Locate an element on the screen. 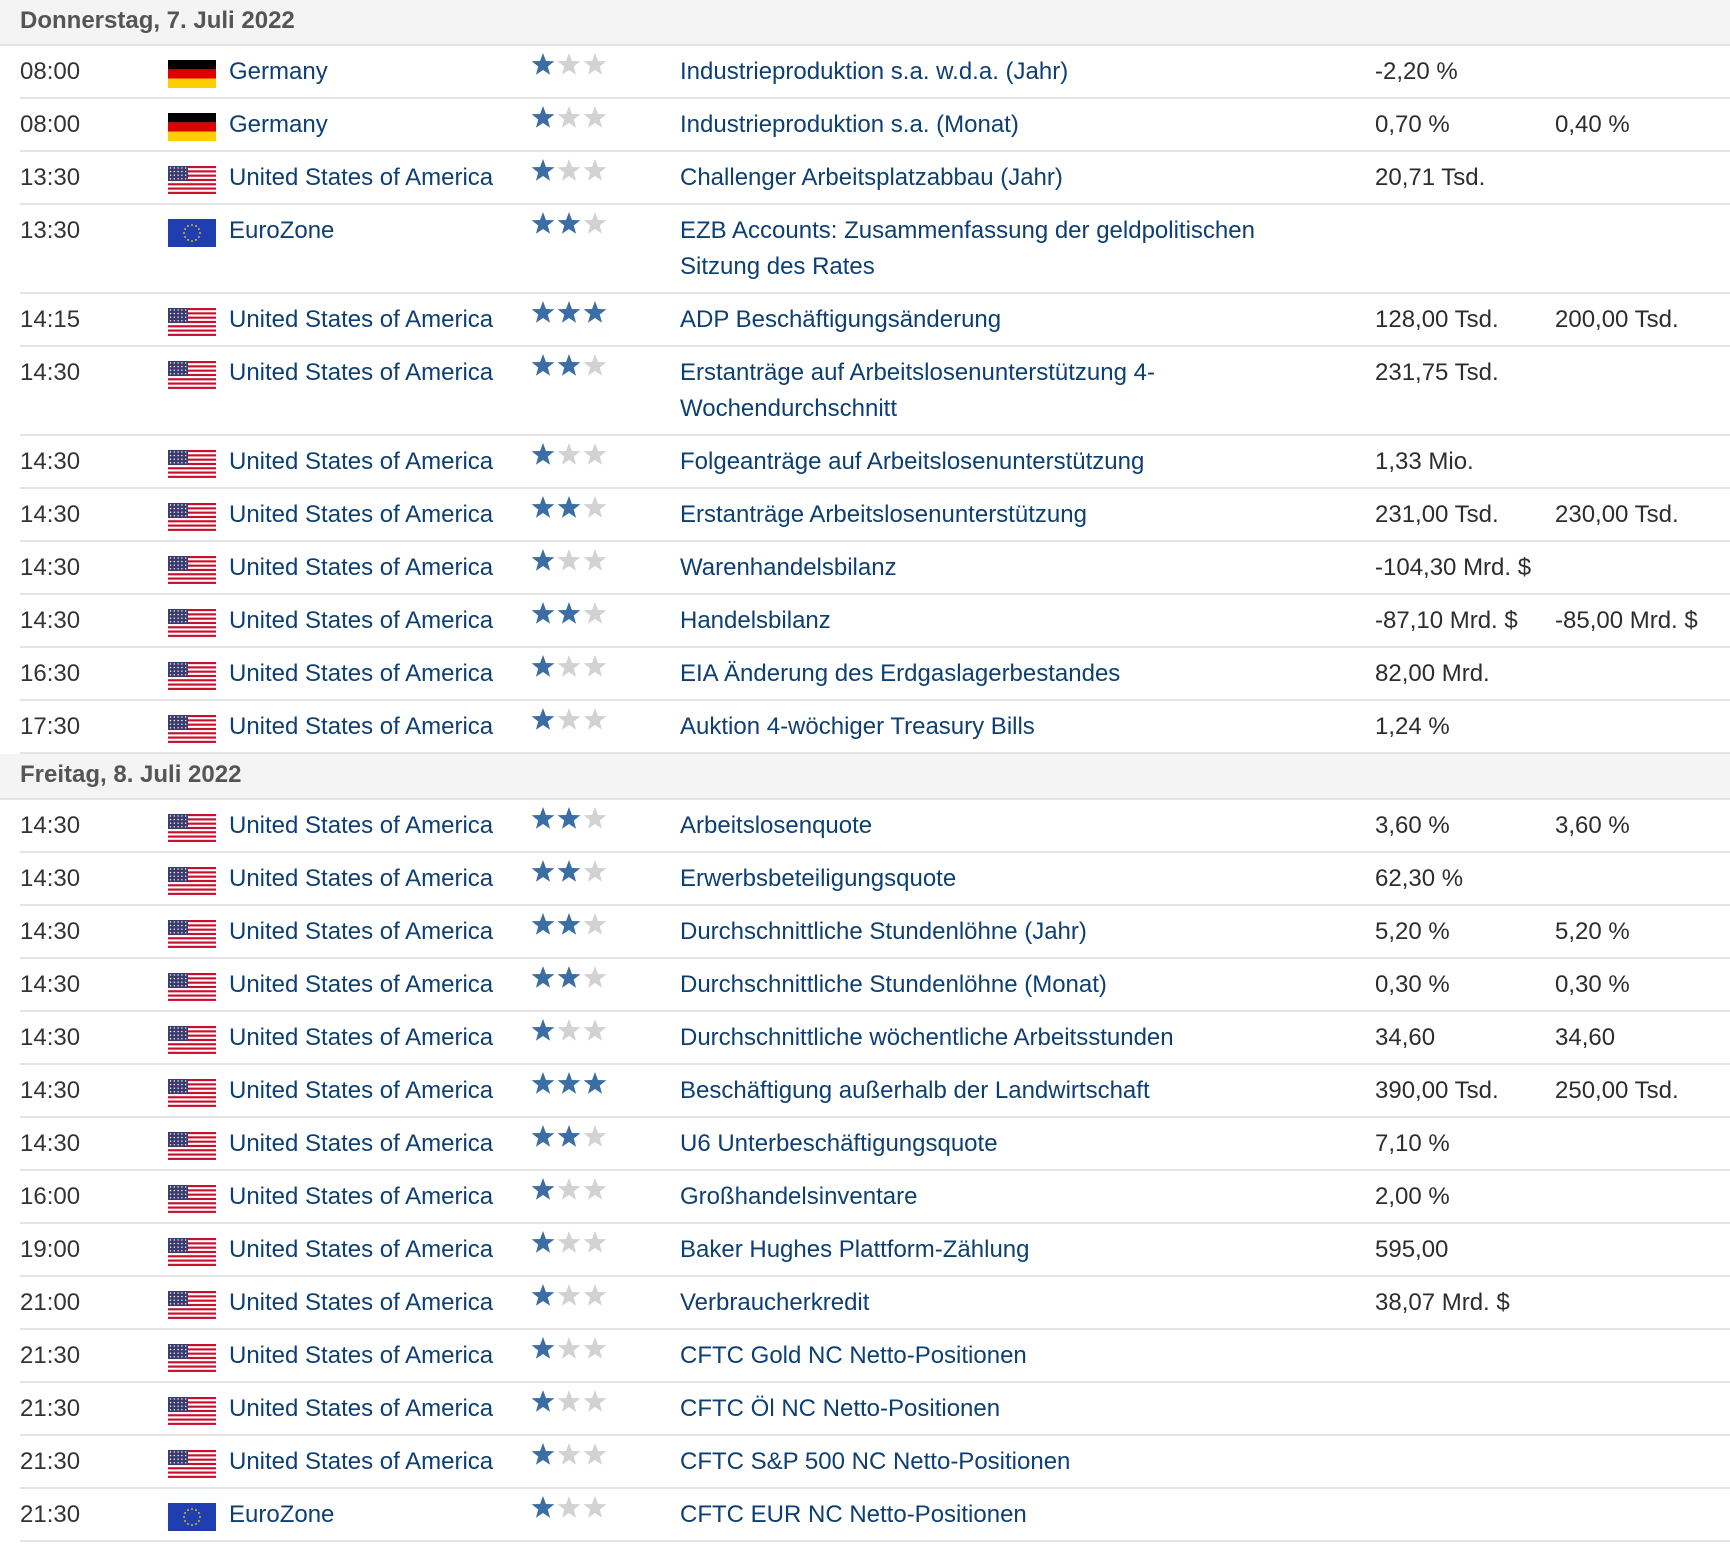  event-link: Baker Hughes Plattform-Zählung is located at coordinates (855, 1249).